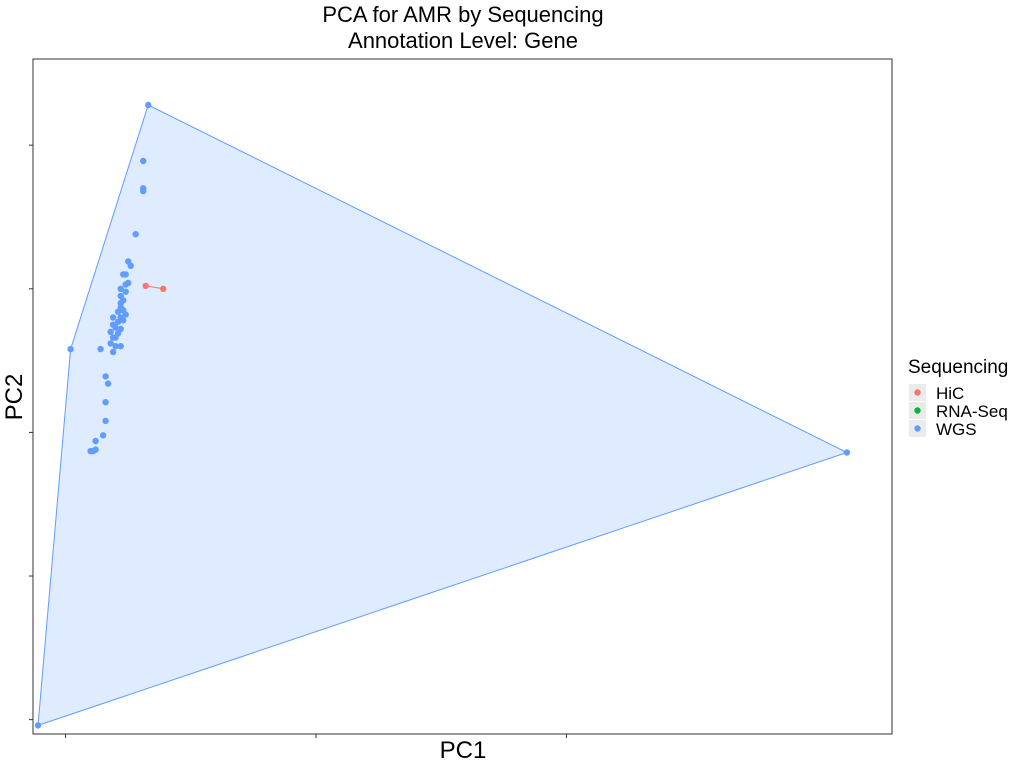 This screenshot has width=1024, height=768. I want to click on chart-subtitle: Annotation Level: Gene, so click(463, 40).